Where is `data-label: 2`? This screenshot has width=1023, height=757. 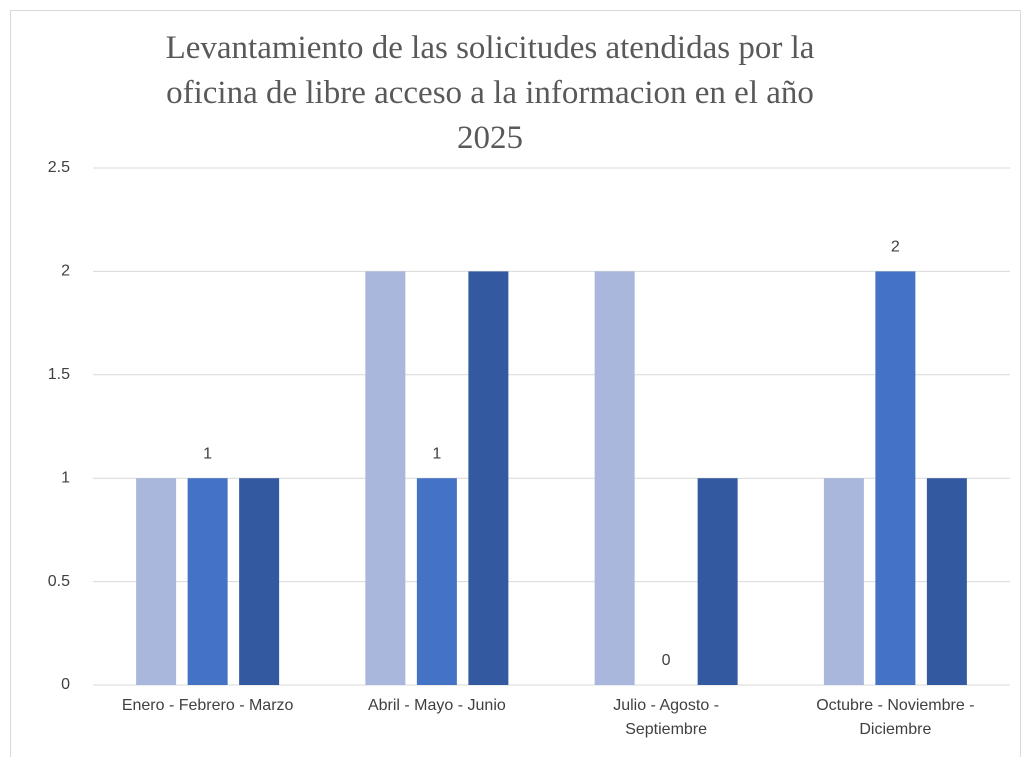 data-label: 2 is located at coordinates (895, 247).